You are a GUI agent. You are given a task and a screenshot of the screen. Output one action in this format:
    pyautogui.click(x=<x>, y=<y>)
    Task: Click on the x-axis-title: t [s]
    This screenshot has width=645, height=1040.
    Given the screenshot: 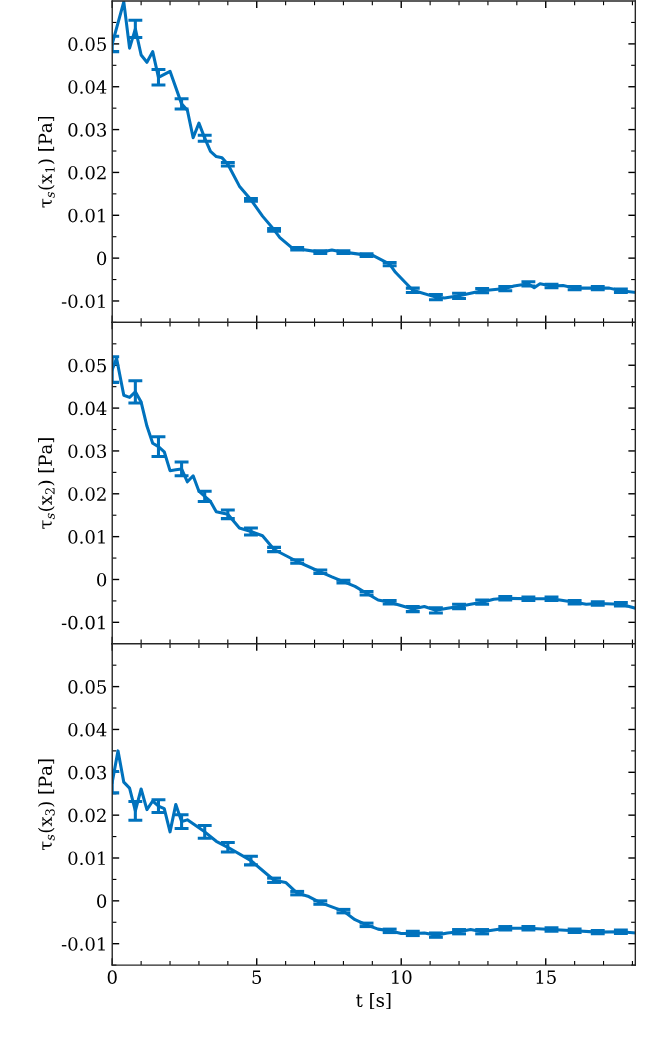 What is the action you would take?
    pyautogui.click(x=373, y=1001)
    